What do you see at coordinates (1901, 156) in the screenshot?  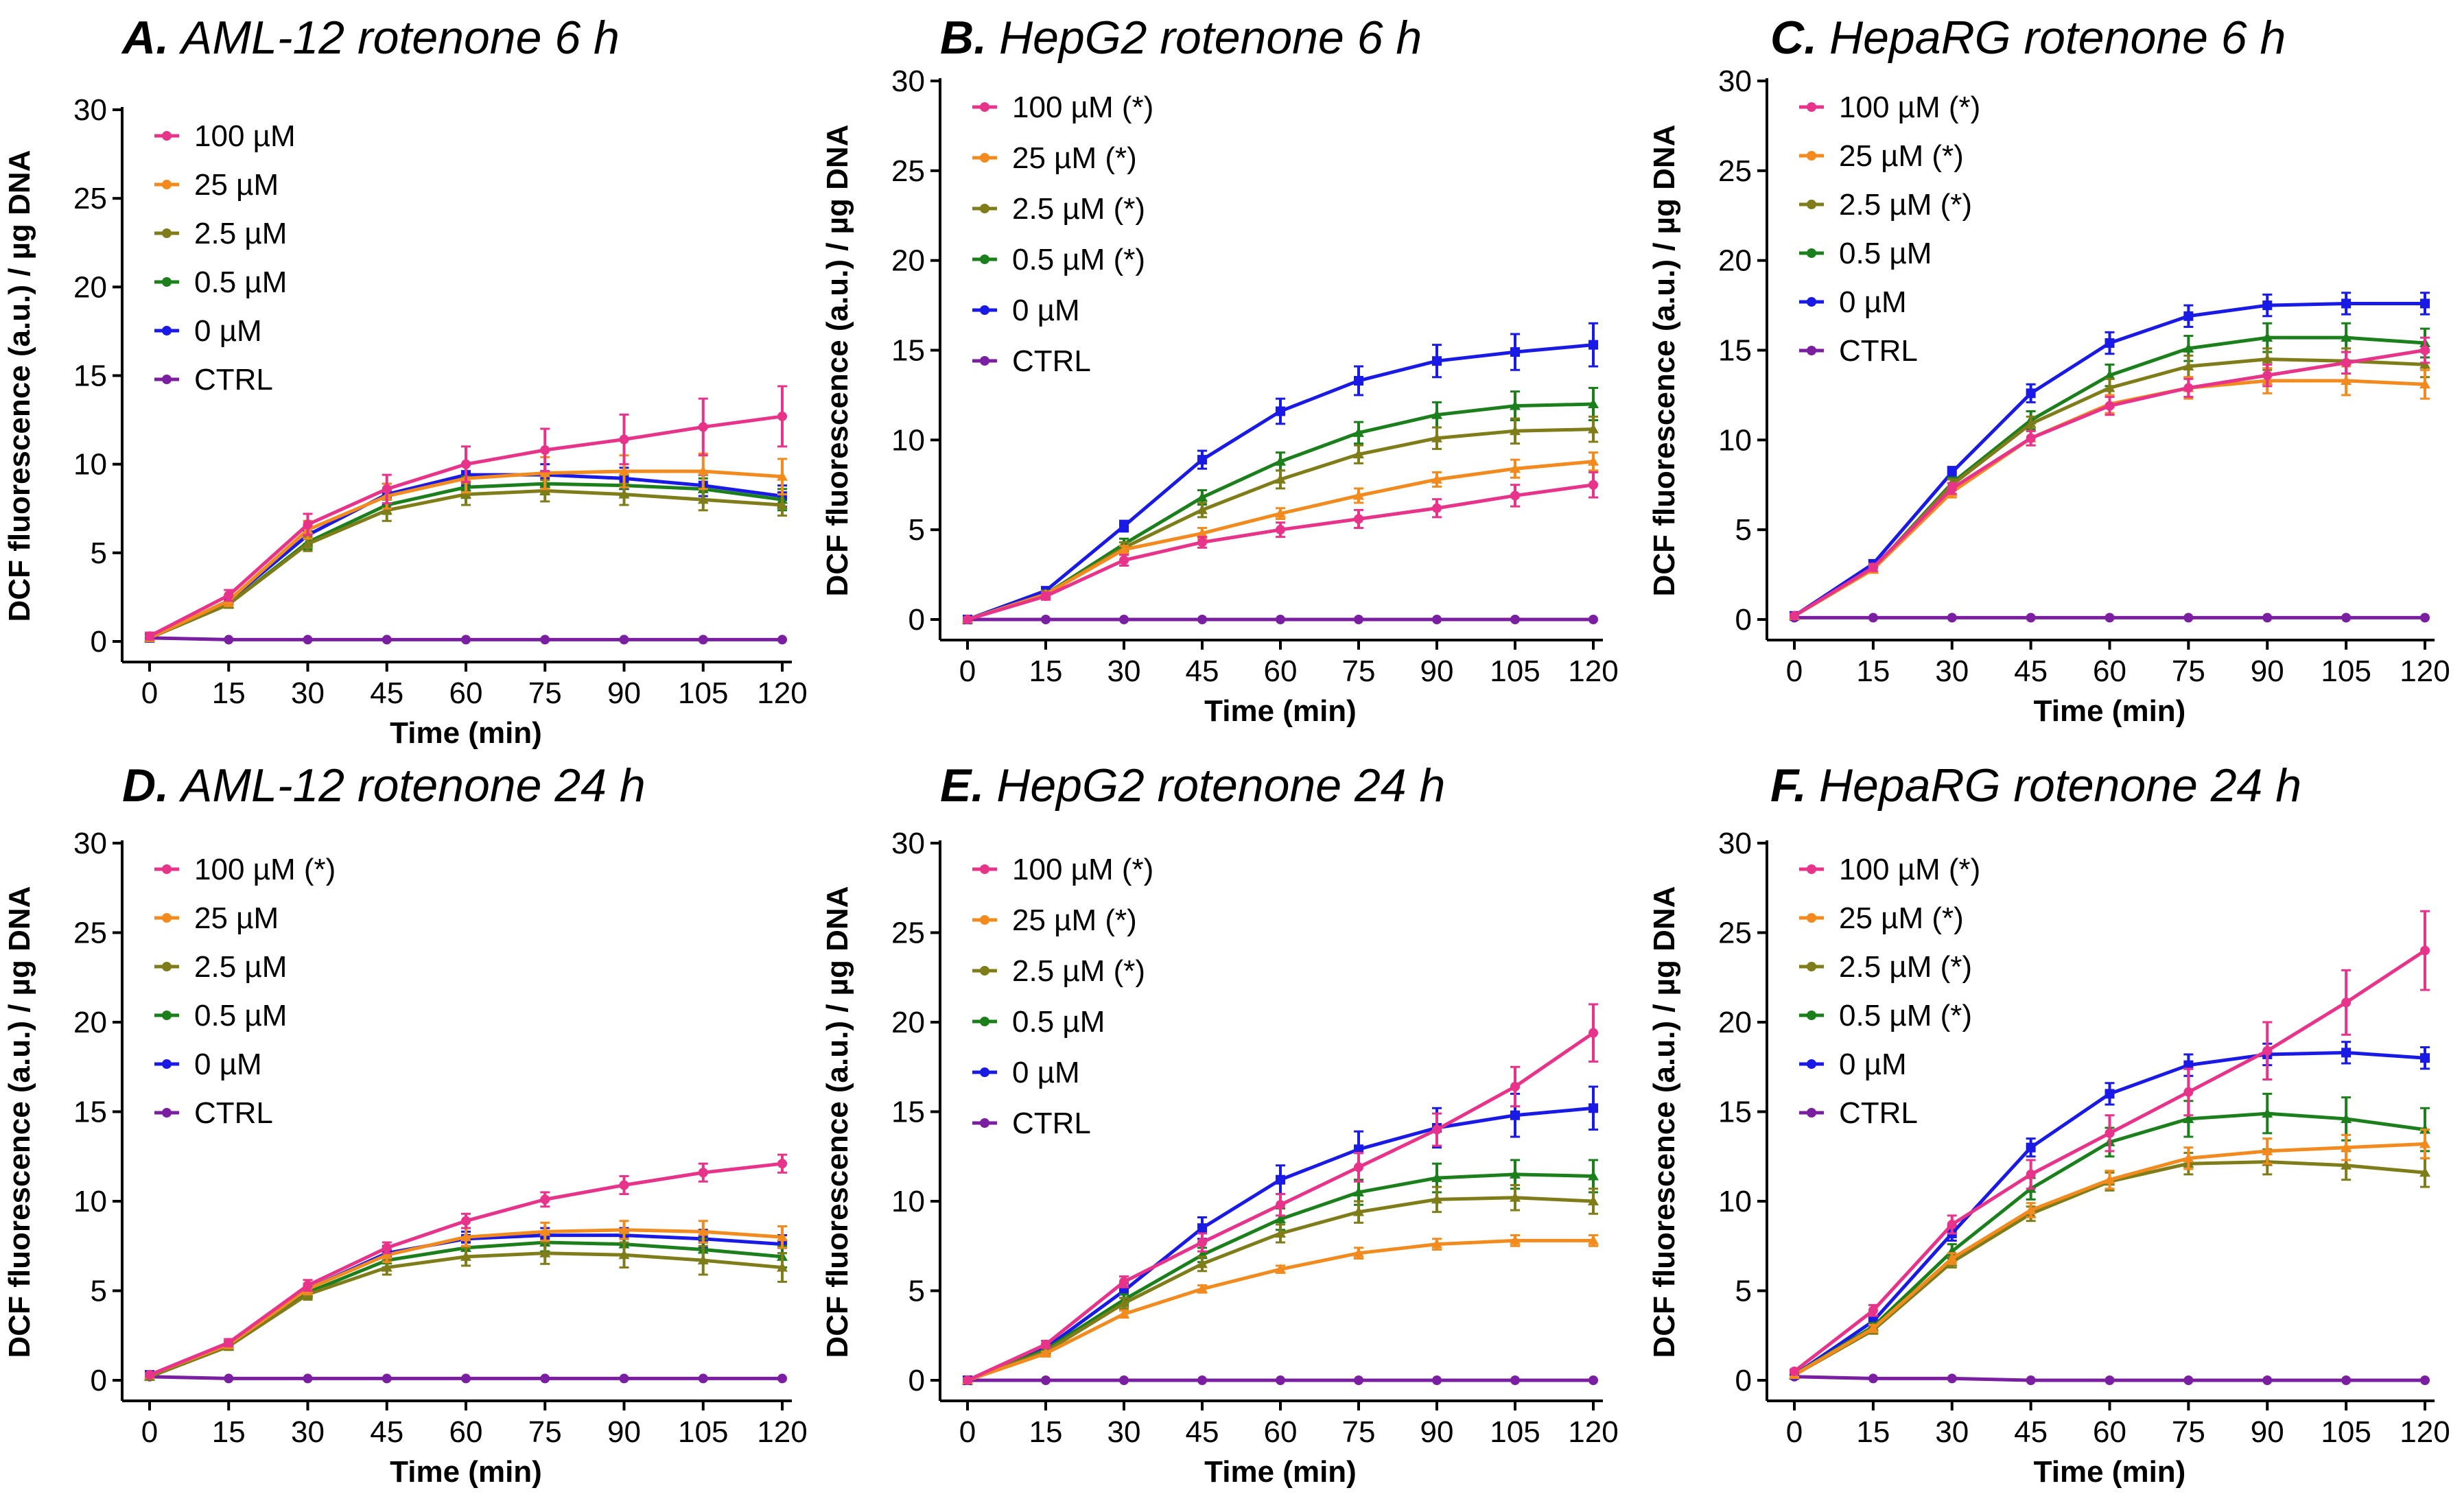 I see `legend-label: 25 µM (*)` at bounding box center [1901, 156].